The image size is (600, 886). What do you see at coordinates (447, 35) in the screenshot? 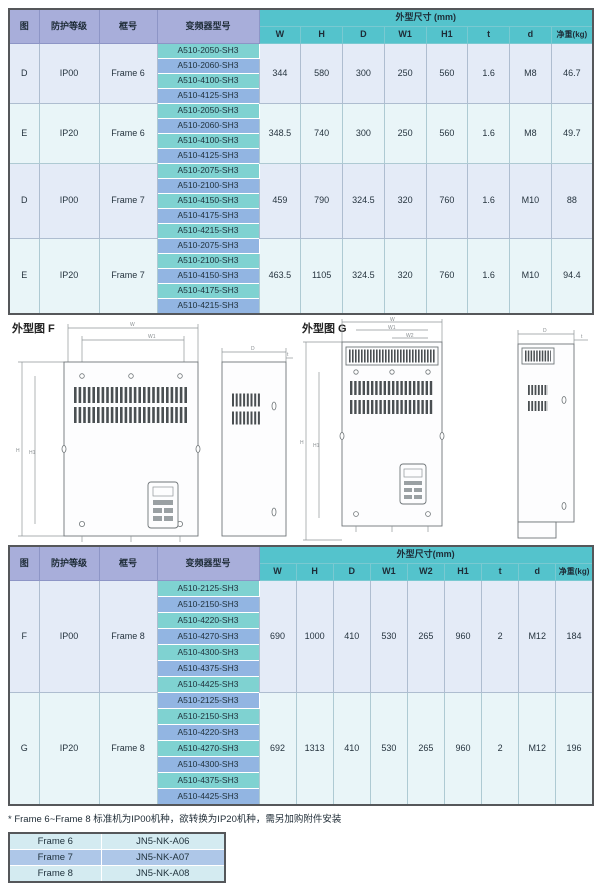
I see `dim-header-4: H1` at bounding box center [447, 35].